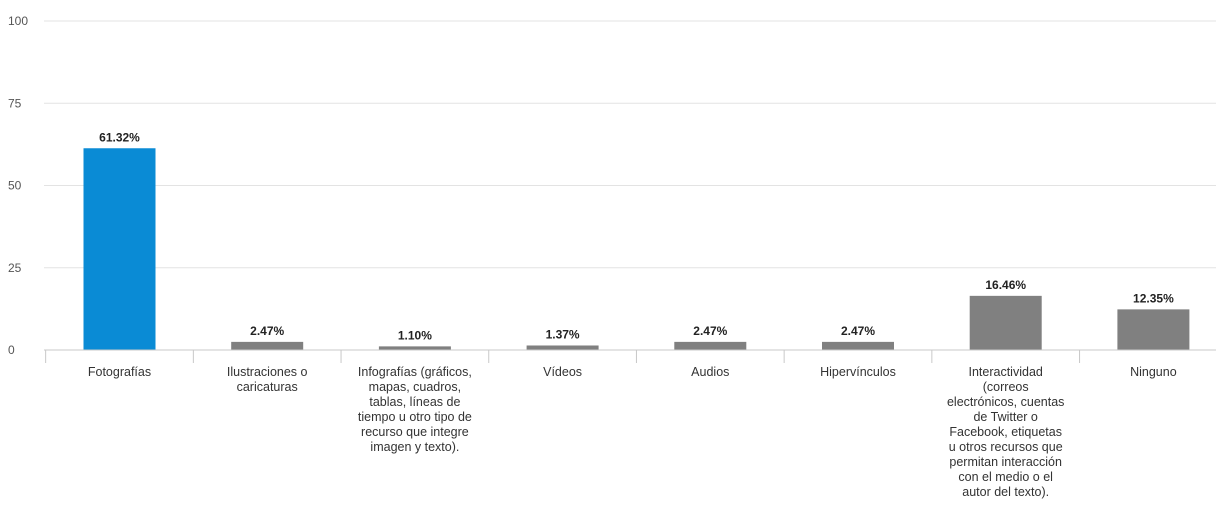 The height and width of the screenshot is (516, 1220). I want to click on y-tick-label: 50, so click(15, 186).